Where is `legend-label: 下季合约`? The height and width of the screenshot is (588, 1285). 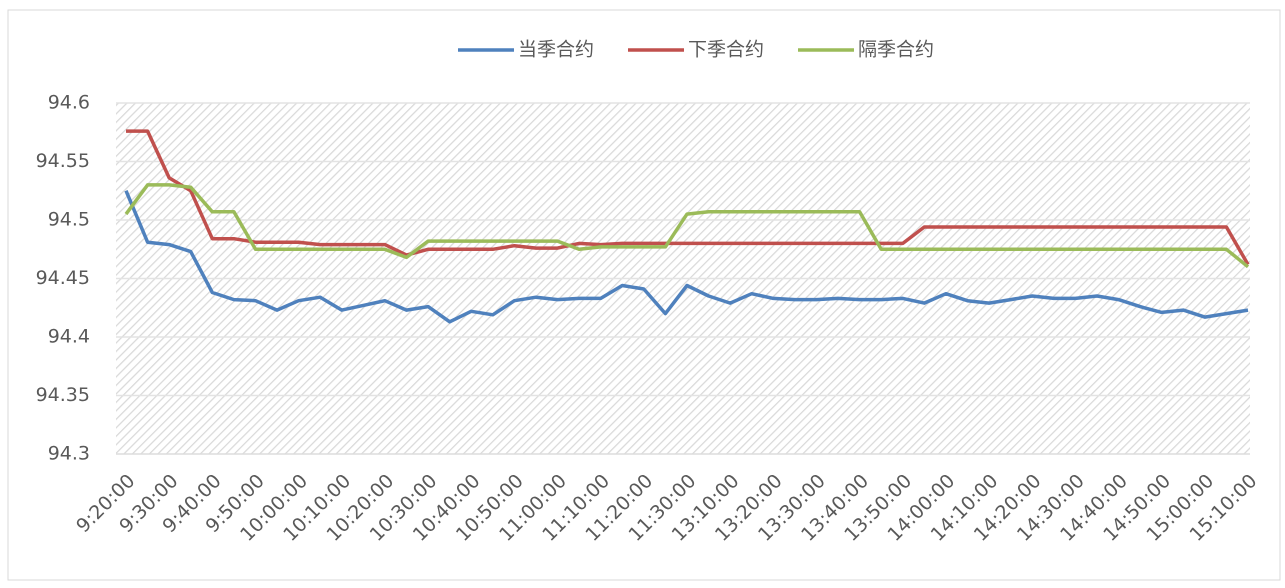
legend-label: 下季合约 is located at coordinates (726, 50).